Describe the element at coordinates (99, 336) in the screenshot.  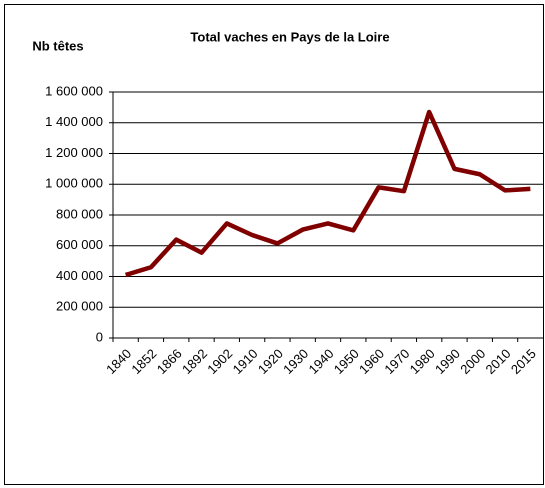
I see `y-tick-label: 0` at that location.